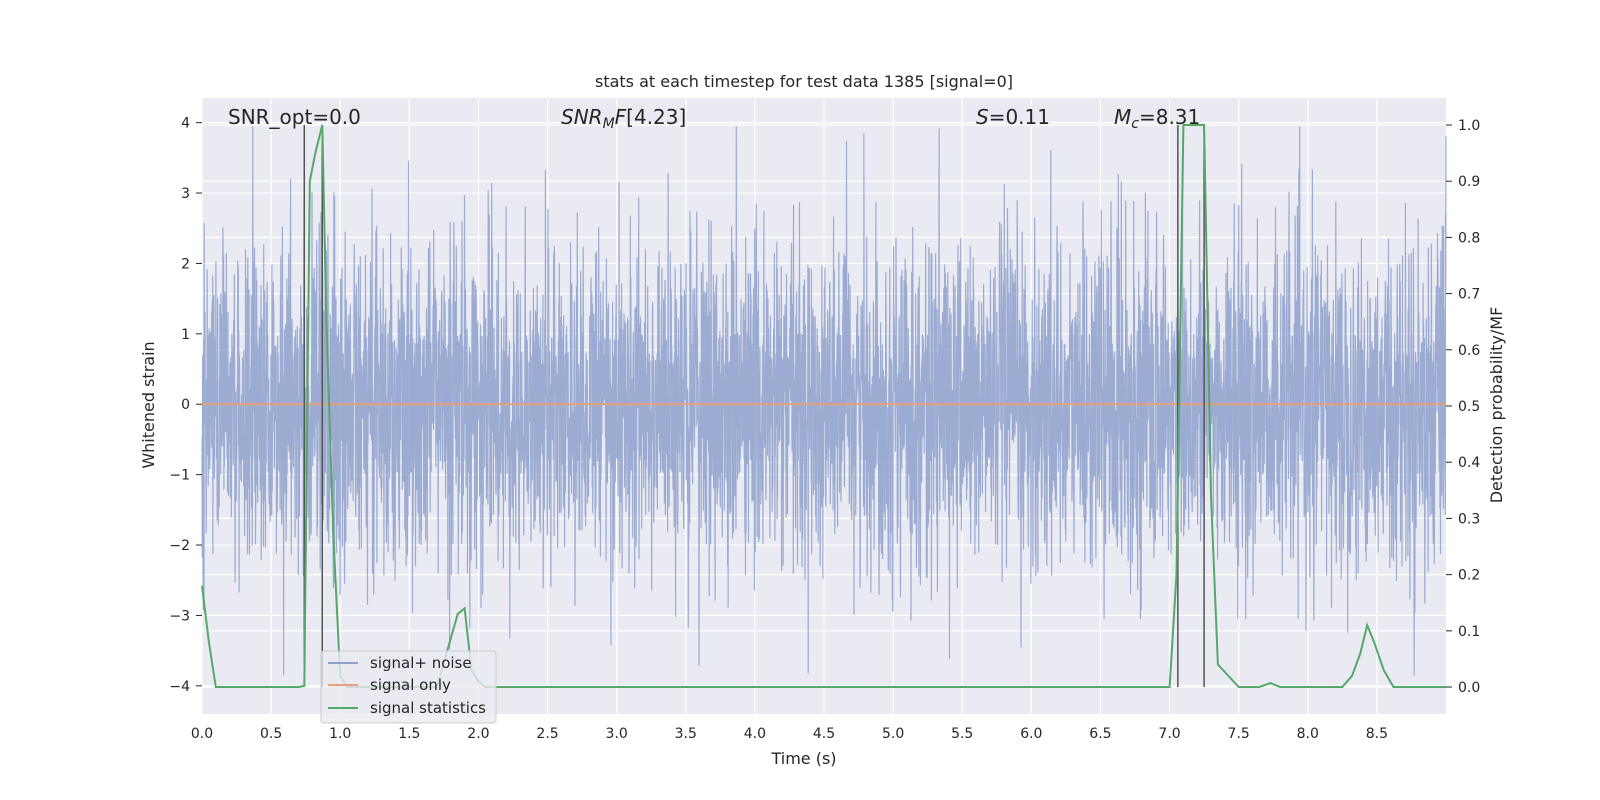  What do you see at coordinates (1469, 688) in the screenshot?
I see `y2-tick-label: 0.0` at bounding box center [1469, 688].